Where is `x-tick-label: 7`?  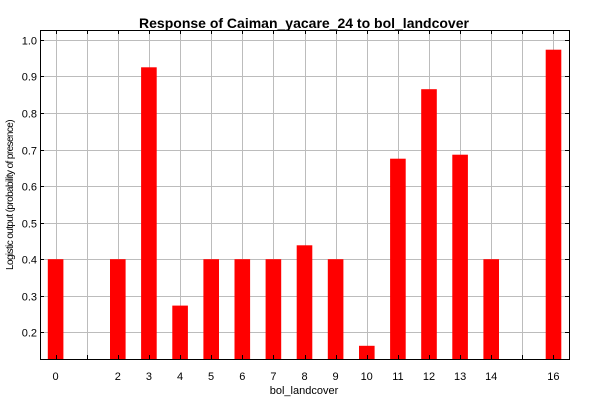
x-tick-label: 7 is located at coordinates (273, 377).